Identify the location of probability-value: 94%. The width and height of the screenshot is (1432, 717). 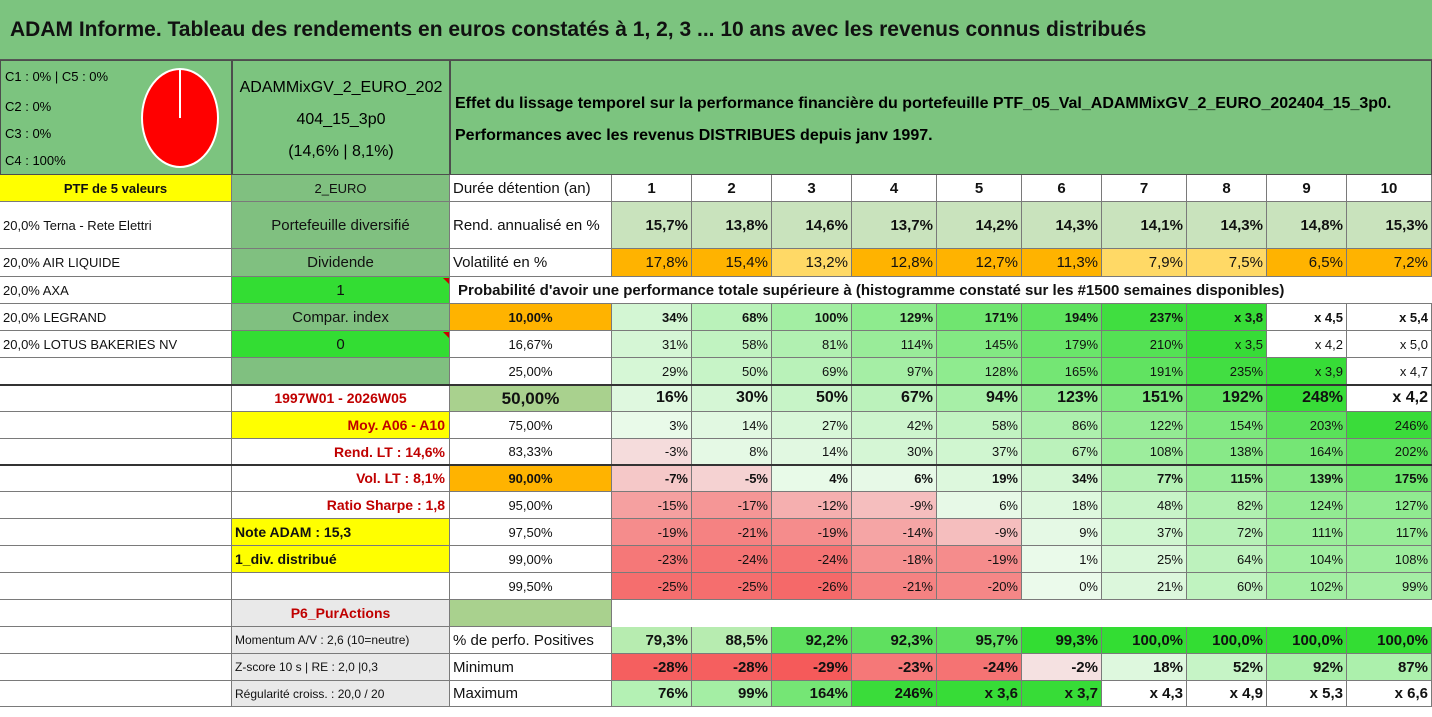
(979, 398).